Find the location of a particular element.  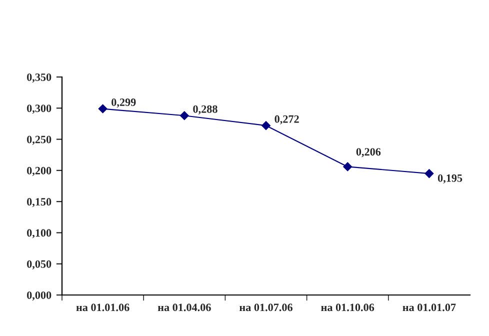

y-tick-label: 0,050 is located at coordinates (39, 265).